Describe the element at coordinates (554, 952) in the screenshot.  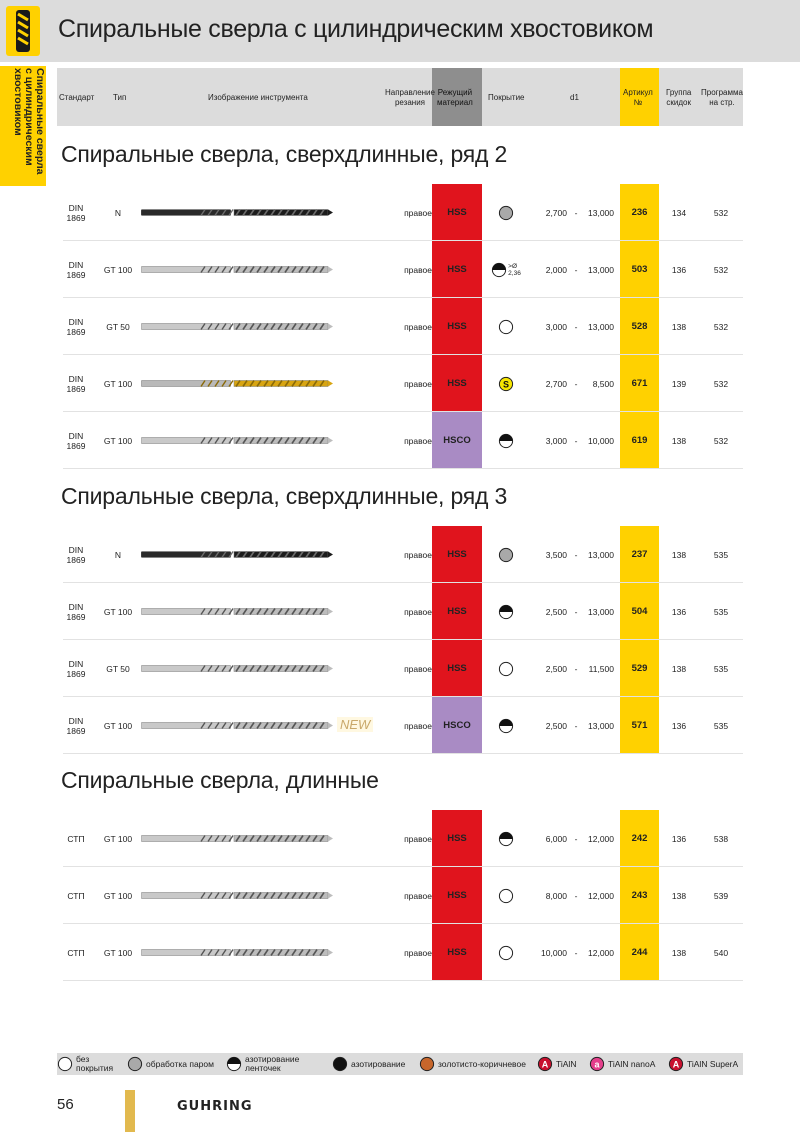
I see `diameter-from: 10,000` at that location.